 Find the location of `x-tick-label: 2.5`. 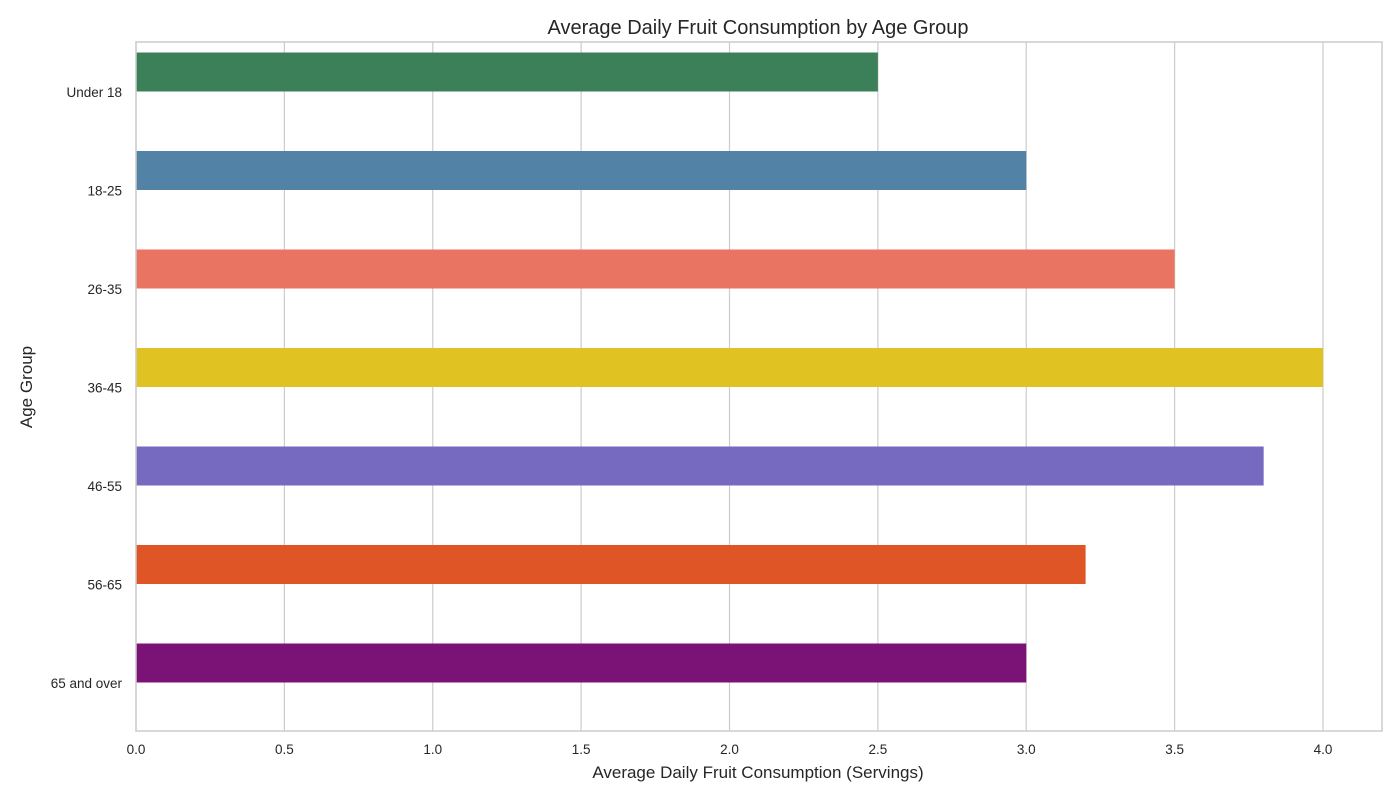

x-tick-label: 2.5 is located at coordinates (877, 749).